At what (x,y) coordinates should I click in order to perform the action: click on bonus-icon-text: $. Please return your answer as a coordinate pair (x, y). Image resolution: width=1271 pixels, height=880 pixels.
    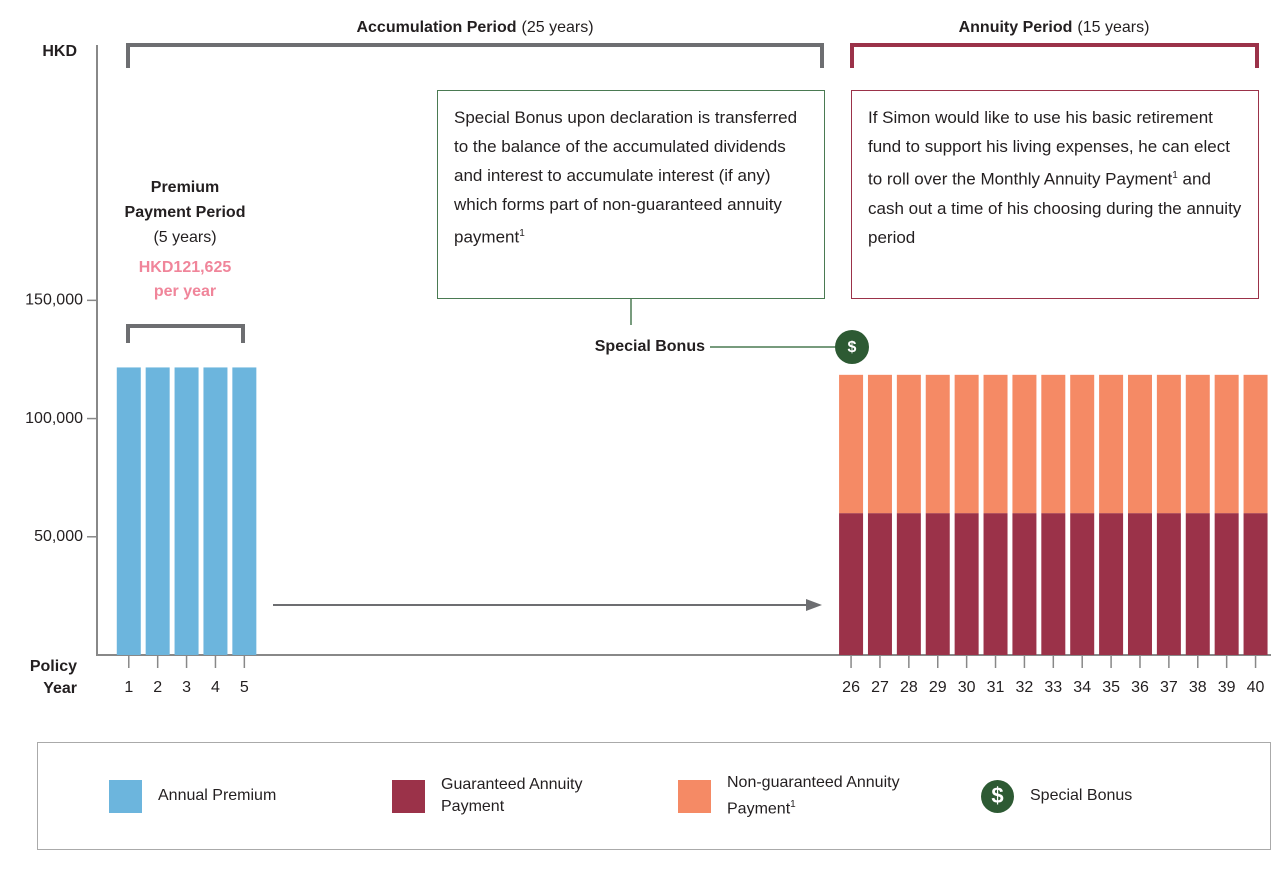
    Looking at the image, I should click on (852, 347).